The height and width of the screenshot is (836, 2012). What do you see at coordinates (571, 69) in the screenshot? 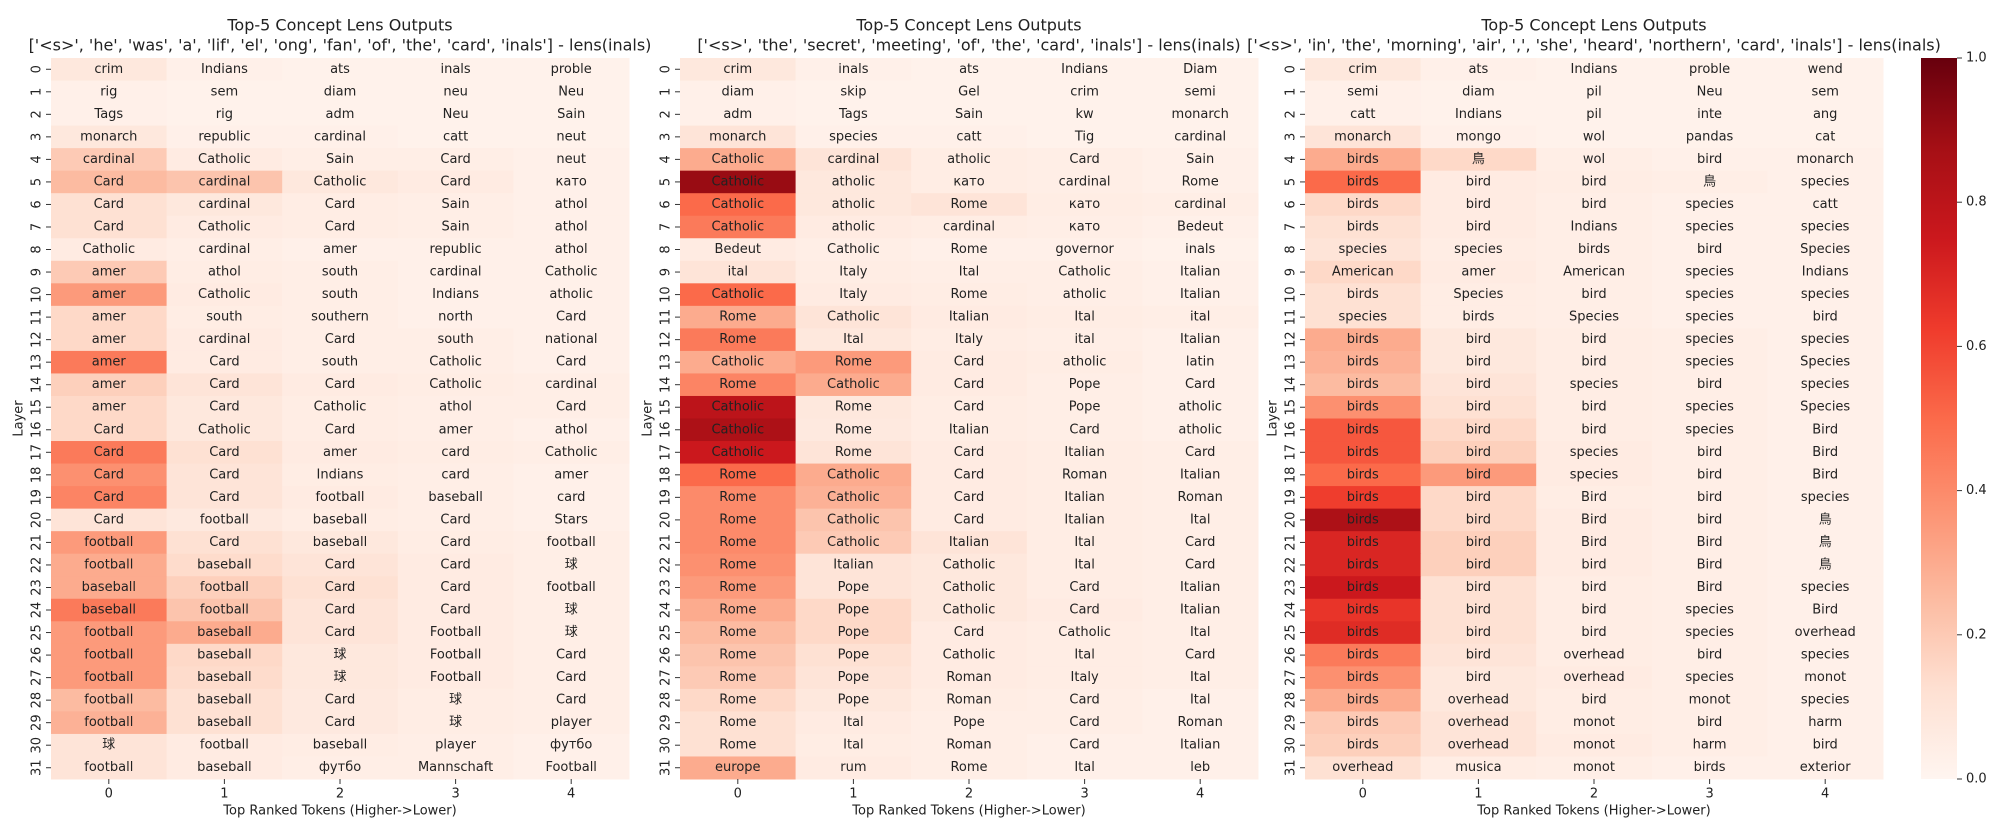
I see `cell-label: proble` at bounding box center [571, 69].